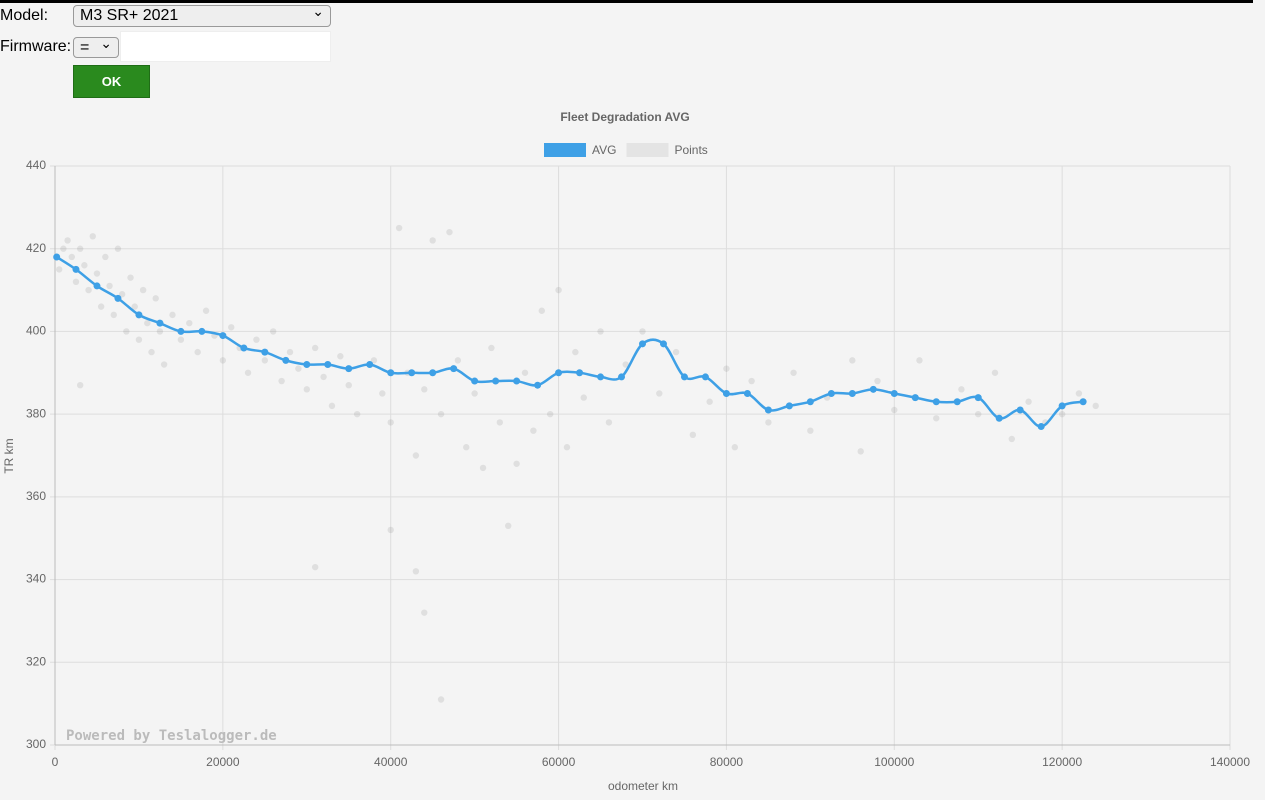  What do you see at coordinates (36, 46) in the screenshot?
I see `firmware-label: Firmware:` at bounding box center [36, 46].